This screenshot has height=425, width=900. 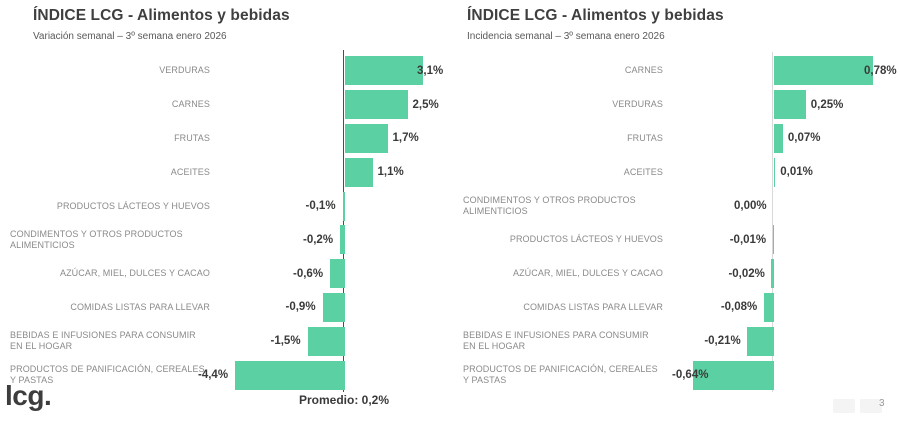 I want to click on value-label: 1,1%, so click(x=390, y=172).